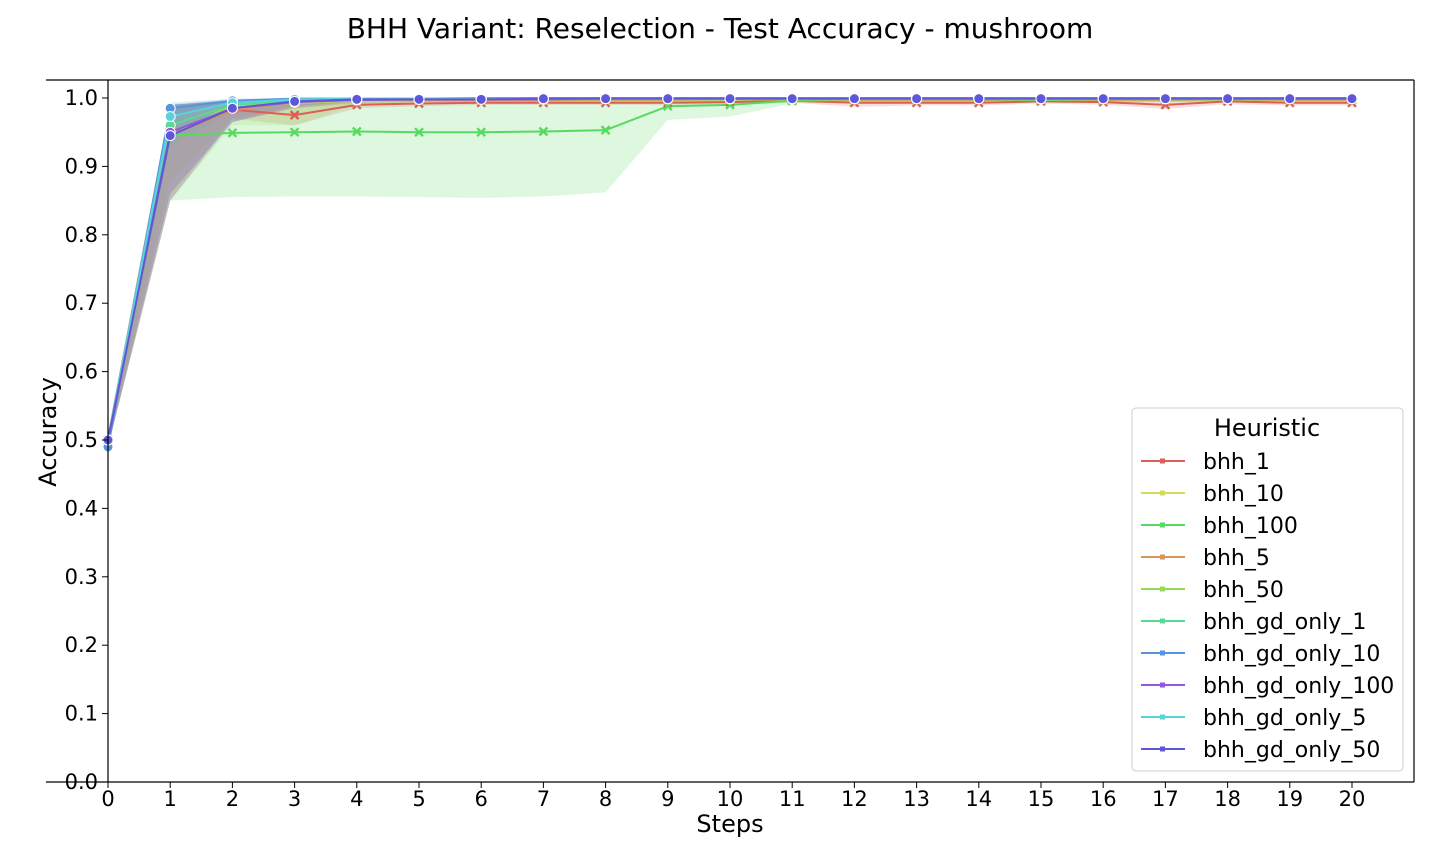  What do you see at coordinates (81, 440) in the screenshot?
I see `y-tick-label: 0.5` at bounding box center [81, 440].